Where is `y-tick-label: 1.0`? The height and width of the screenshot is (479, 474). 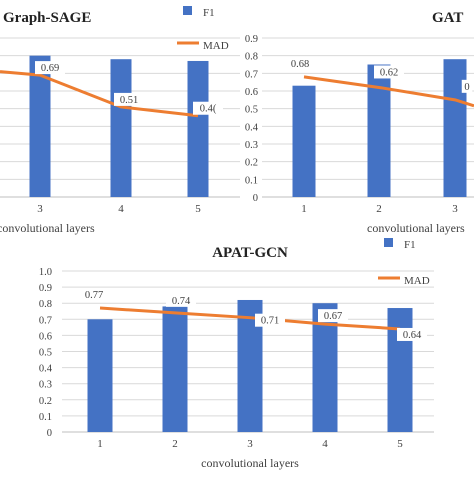
y-tick-label: 1.0 is located at coordinates (45, 272).